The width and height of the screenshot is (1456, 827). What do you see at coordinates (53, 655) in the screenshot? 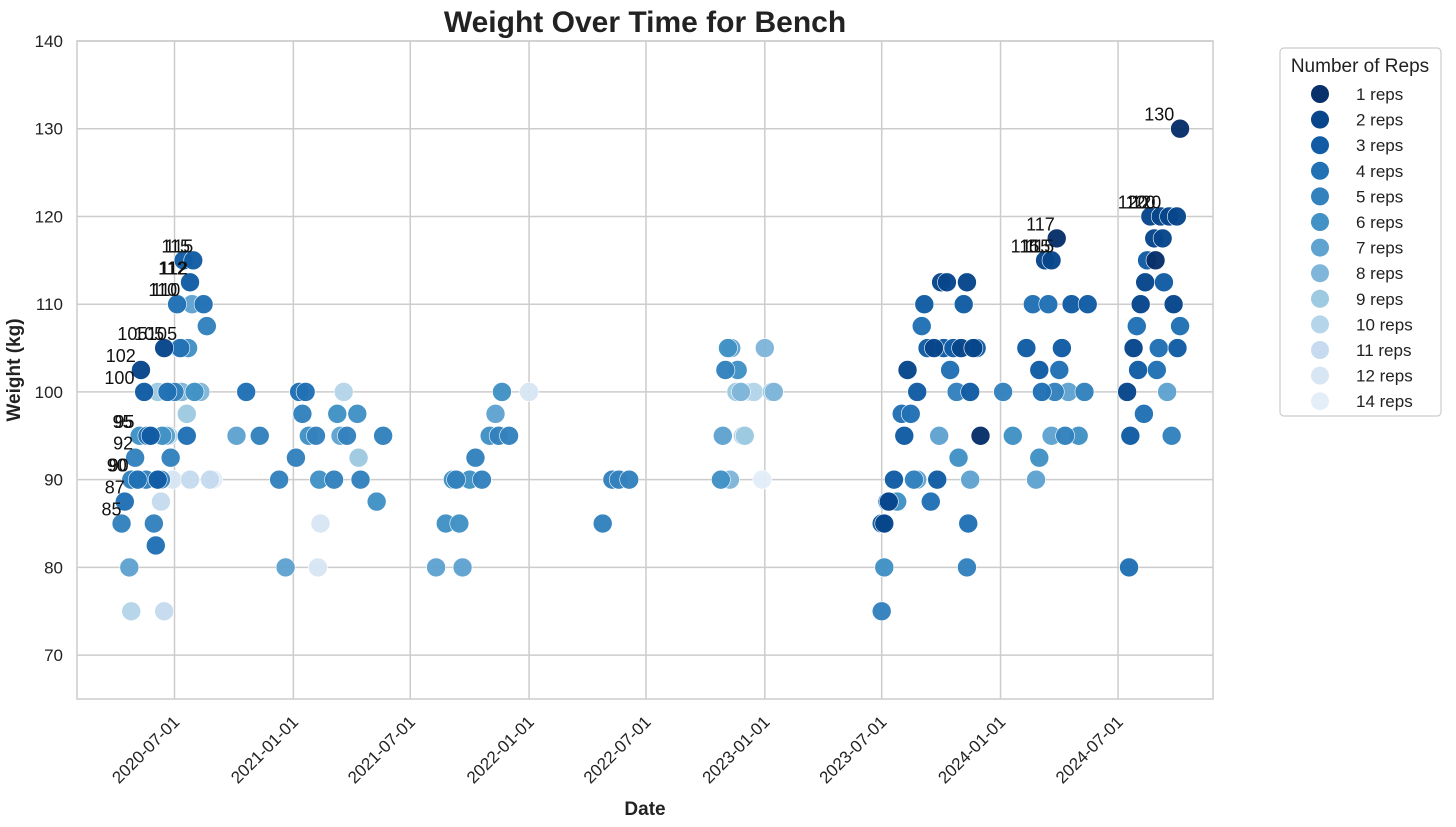
I see `y-tick-label: 70` at bounding box center [53, 655].